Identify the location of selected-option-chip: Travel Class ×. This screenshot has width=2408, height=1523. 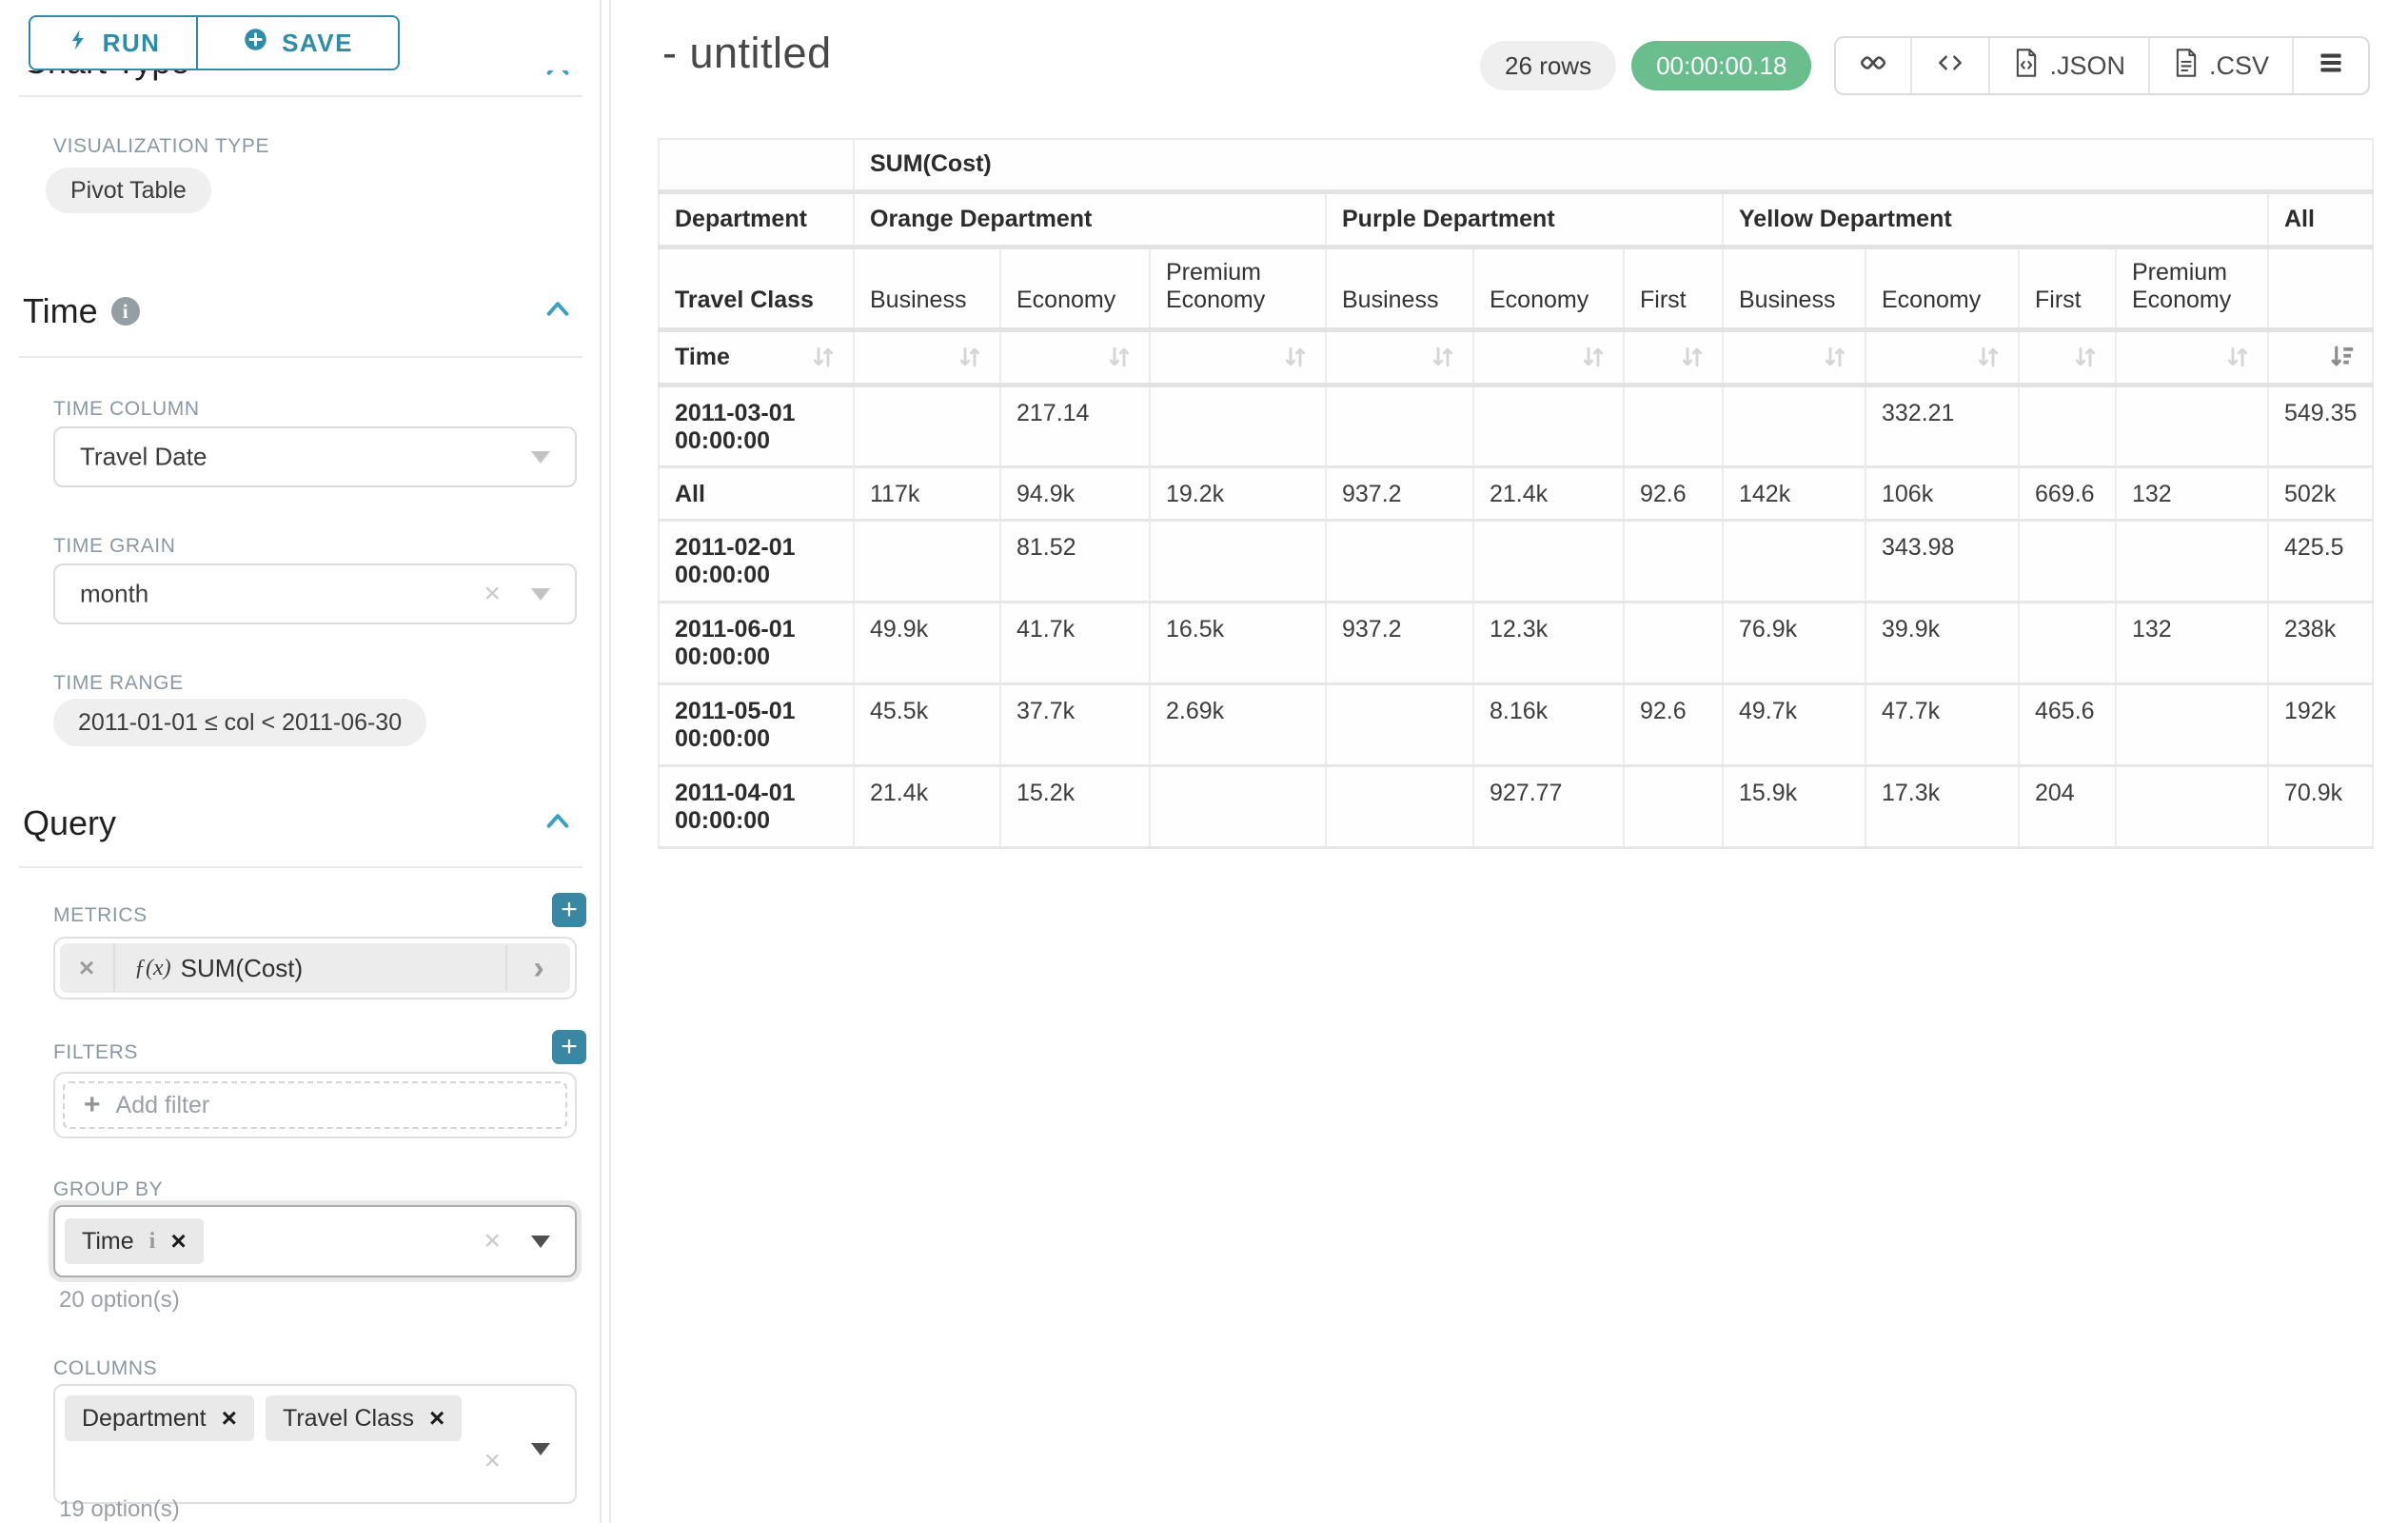
(364, 1418).